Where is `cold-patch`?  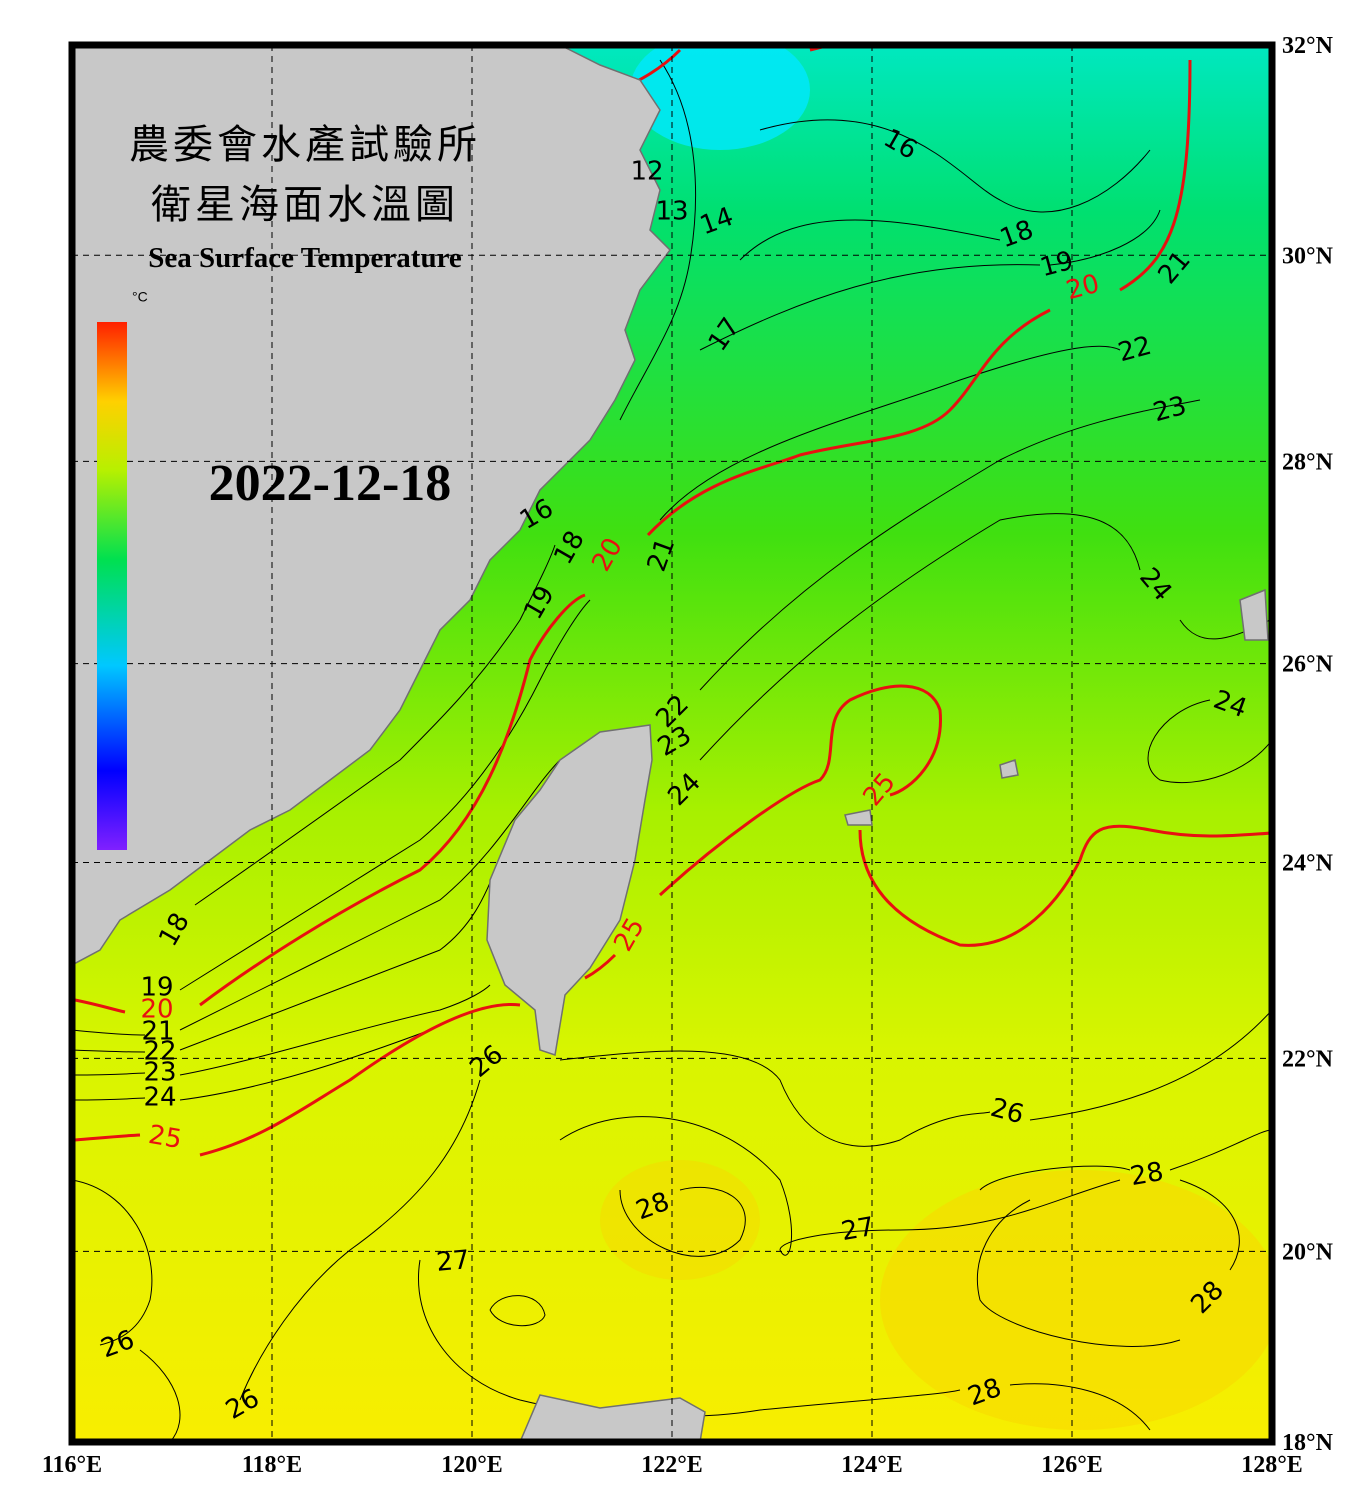 cold-patch is located at coordinates (720, 97).